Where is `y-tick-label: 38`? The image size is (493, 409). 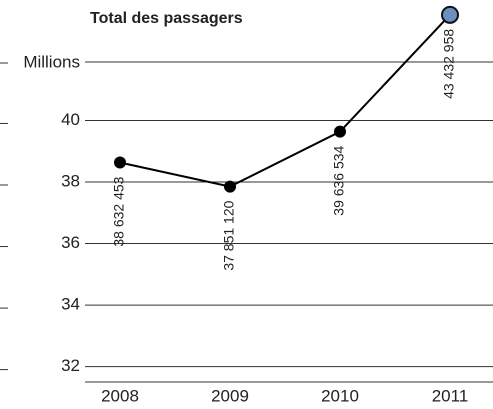 y-tick-label: 38 is located at coordinates (70, 180).